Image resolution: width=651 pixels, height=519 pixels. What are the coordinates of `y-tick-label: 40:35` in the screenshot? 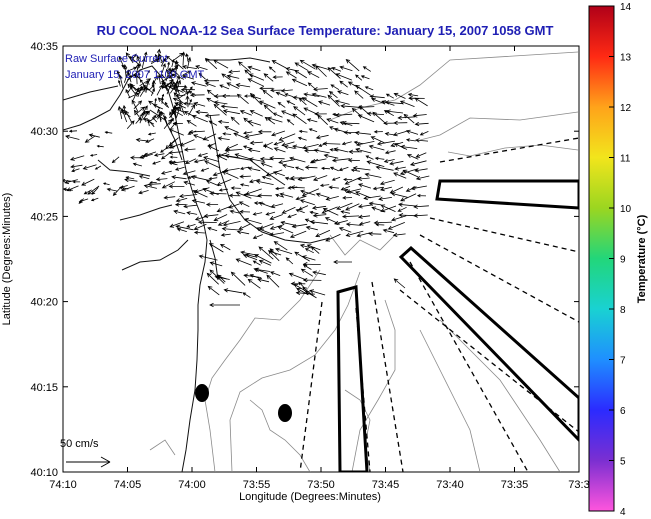 It's located at (44, 47).